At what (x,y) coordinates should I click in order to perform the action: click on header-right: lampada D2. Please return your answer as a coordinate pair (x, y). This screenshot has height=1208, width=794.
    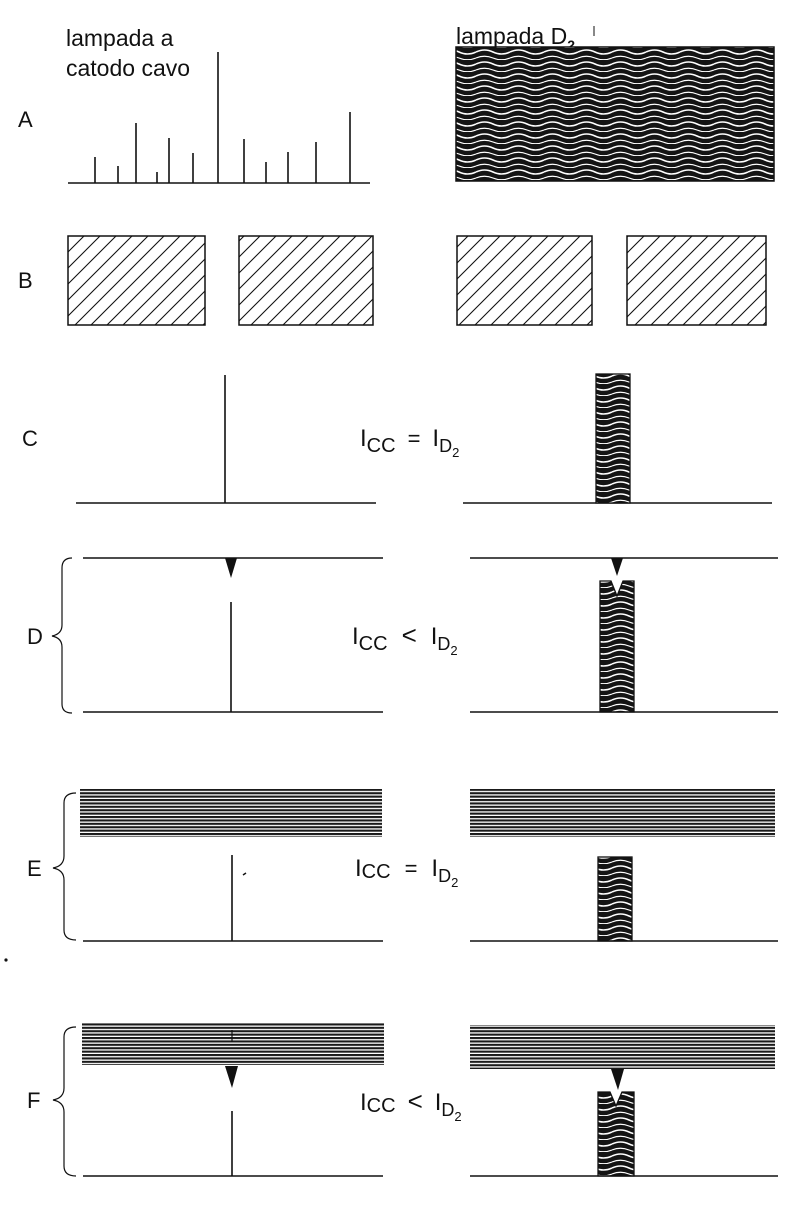
    Looking at the image, I should click on (525, 38).